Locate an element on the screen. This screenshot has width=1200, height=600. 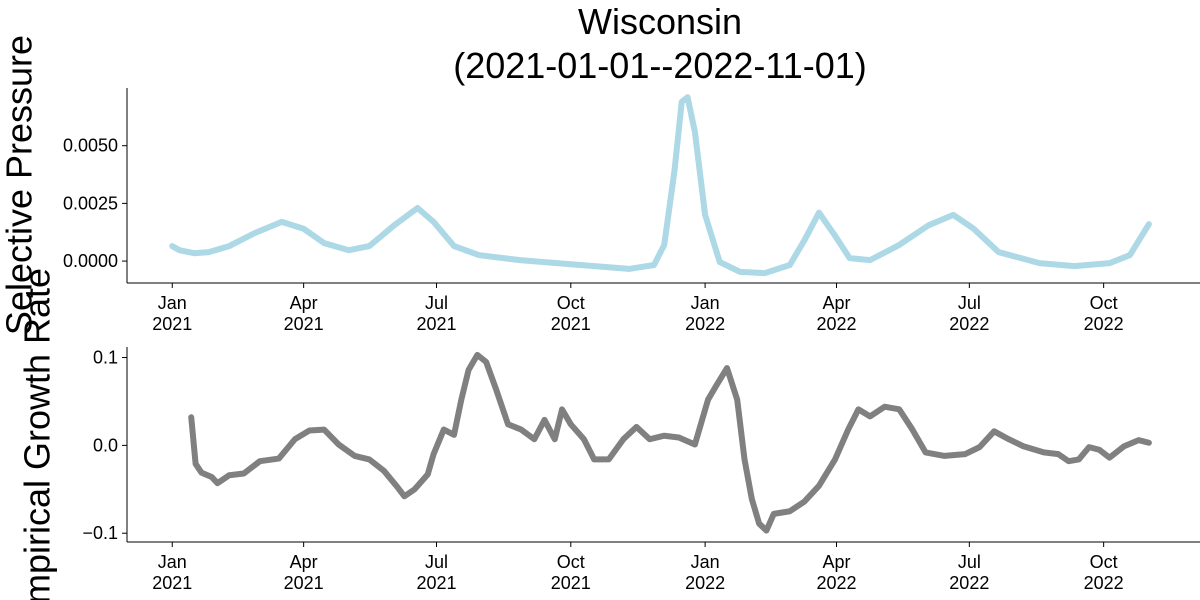
chart-title: Wisconsin (2021-01-01--2022-11-01) is located at coordinates (660, 43).